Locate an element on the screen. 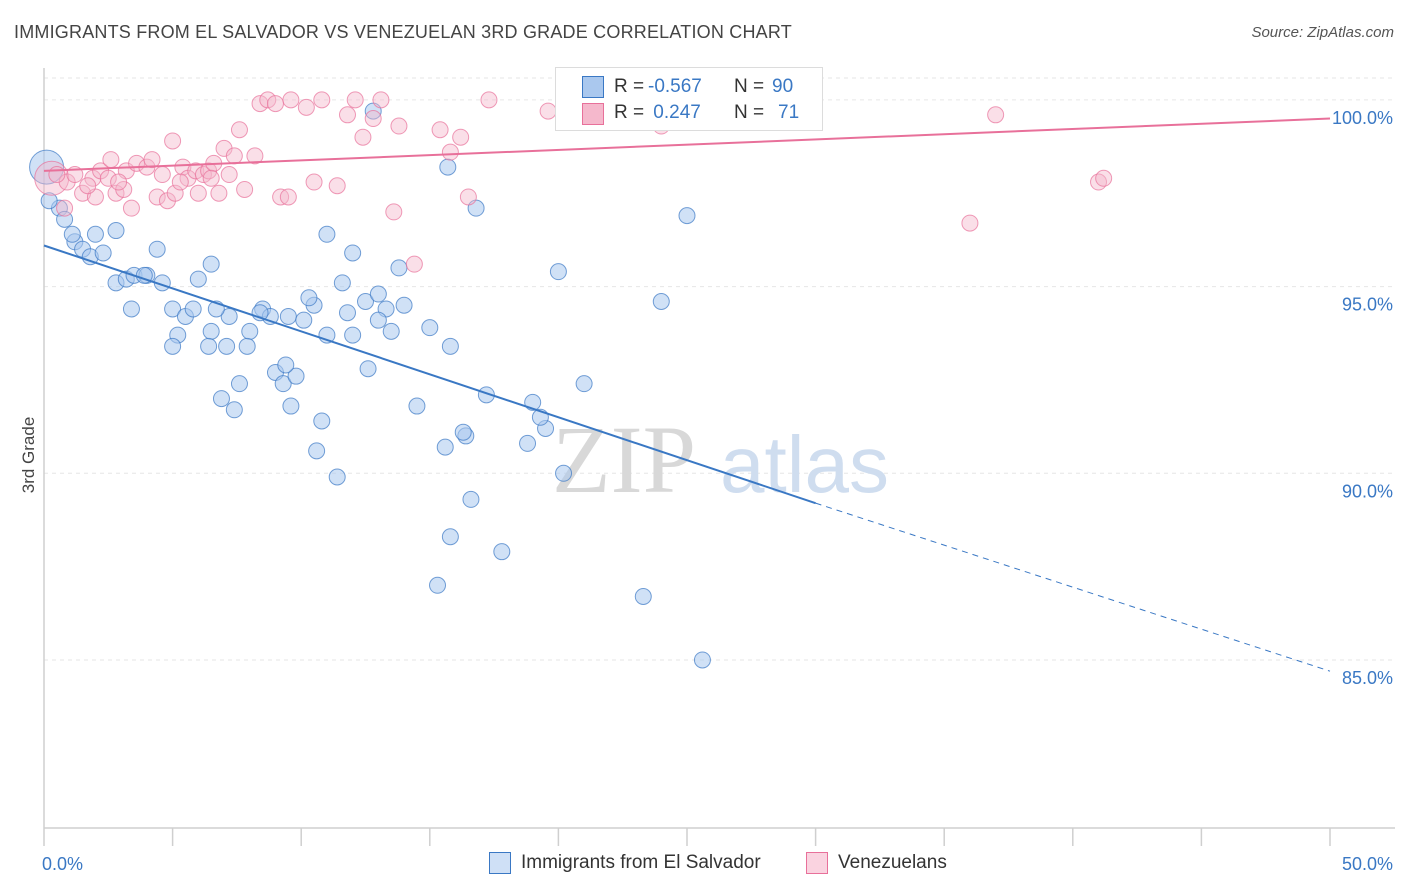 The image size is (1406, 892). y-tick-label: 90.0% is located at coordinates (1367, 491).